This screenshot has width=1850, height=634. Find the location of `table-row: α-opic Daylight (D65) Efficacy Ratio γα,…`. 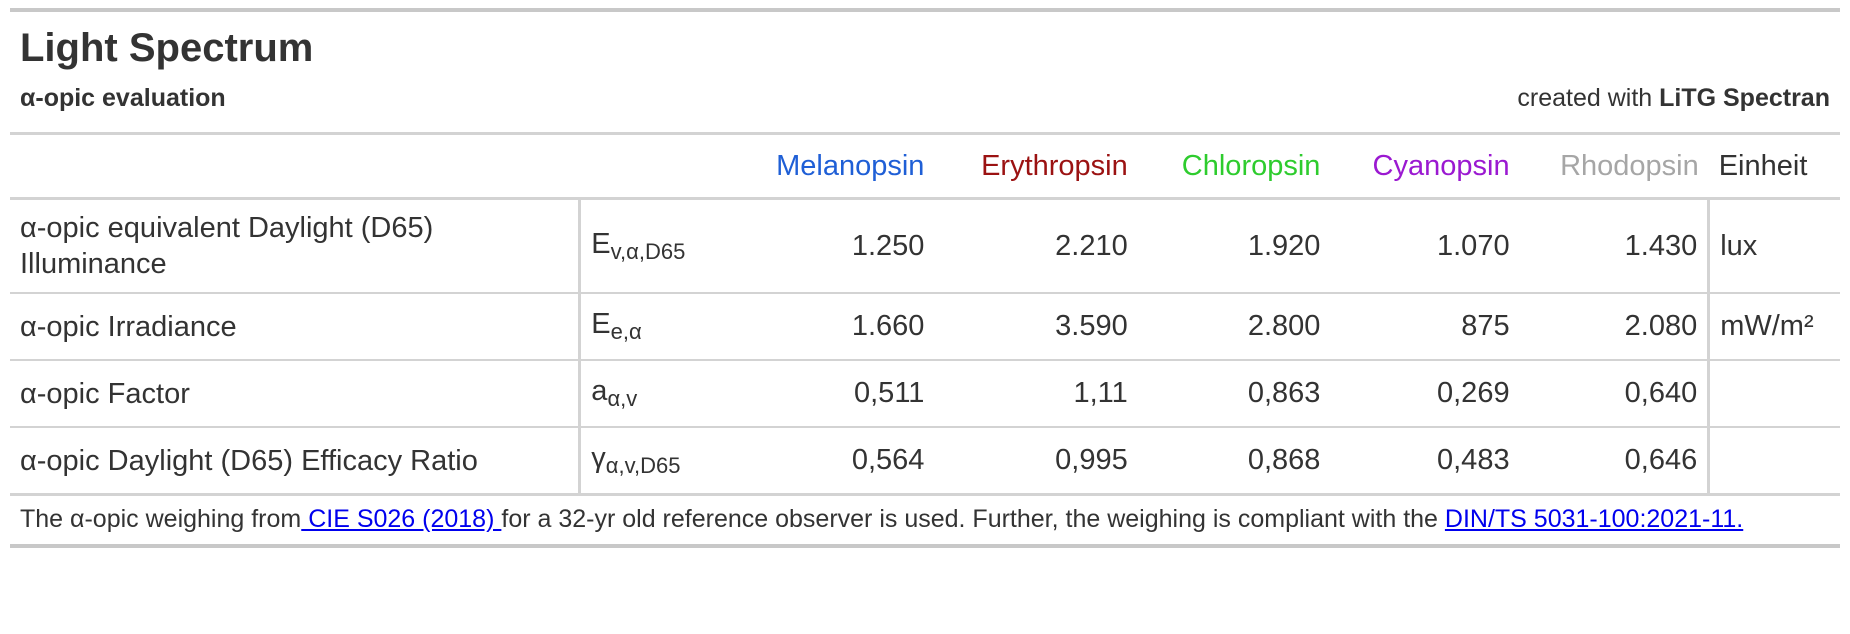

table-row: α-opic Daylight (D65) Efficacy Ratio γα,… is located at coordinates (925, 461).